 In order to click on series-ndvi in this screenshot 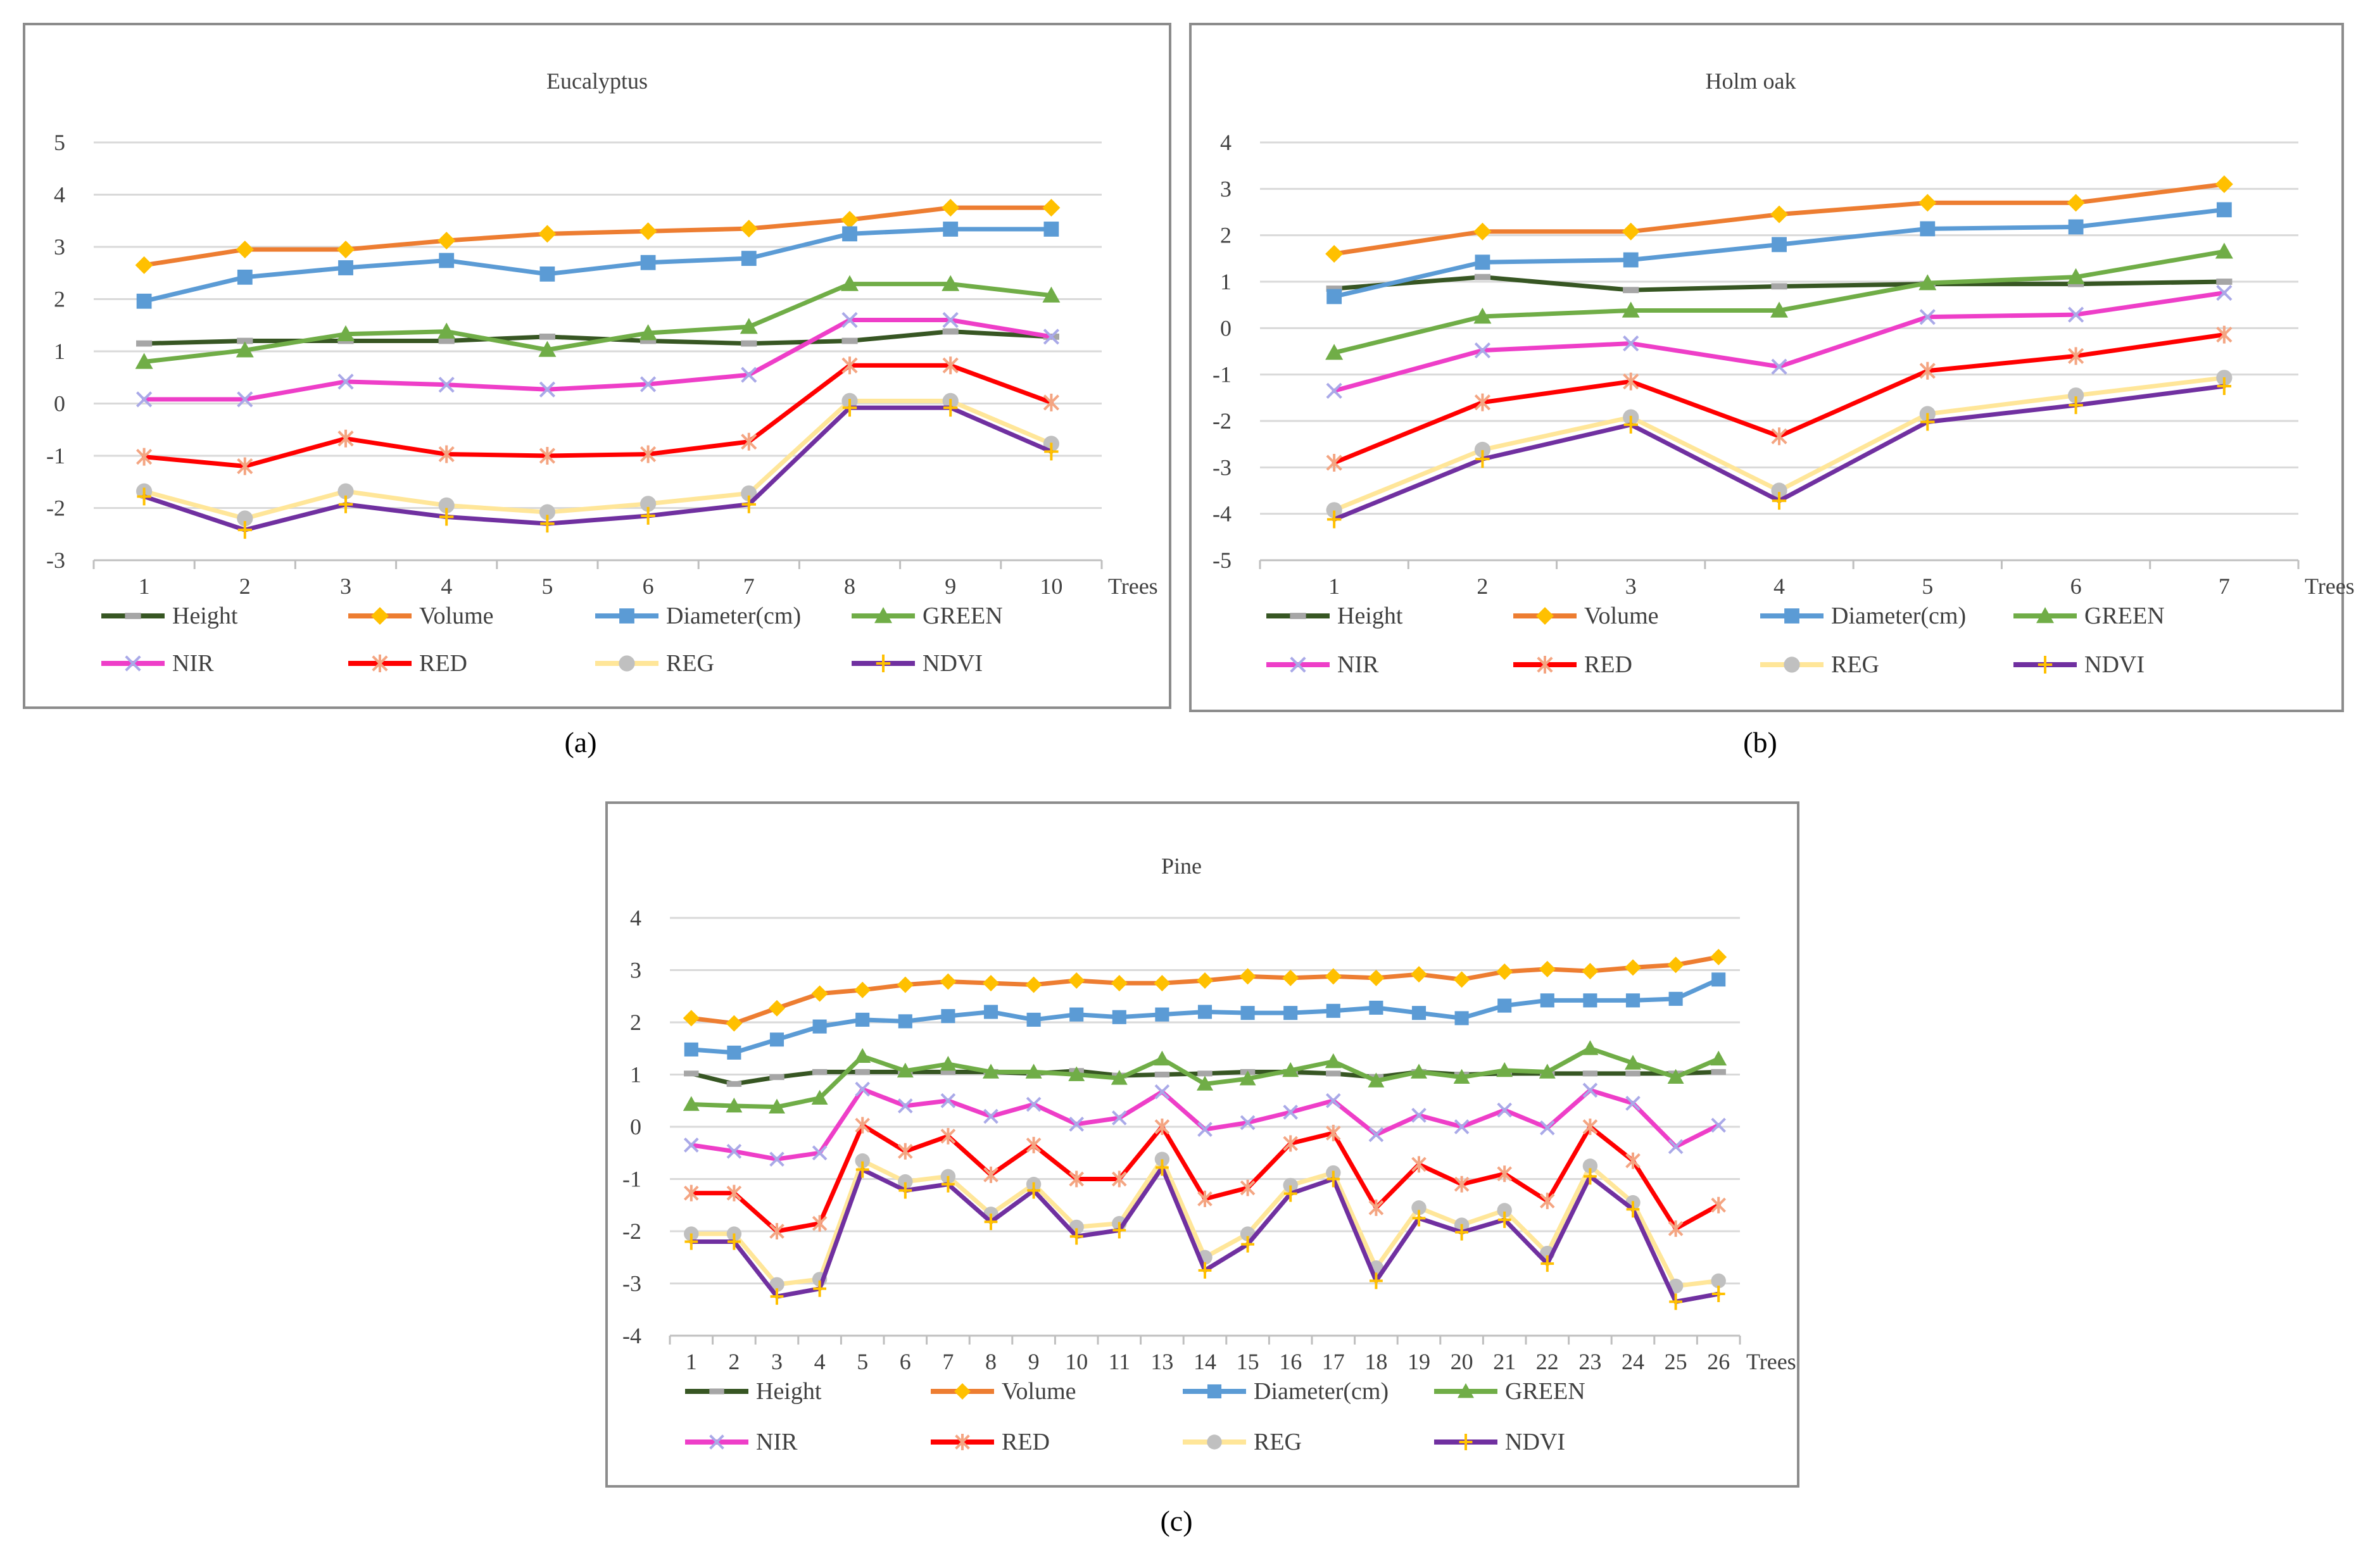, I will do `click(1779, 453)`.